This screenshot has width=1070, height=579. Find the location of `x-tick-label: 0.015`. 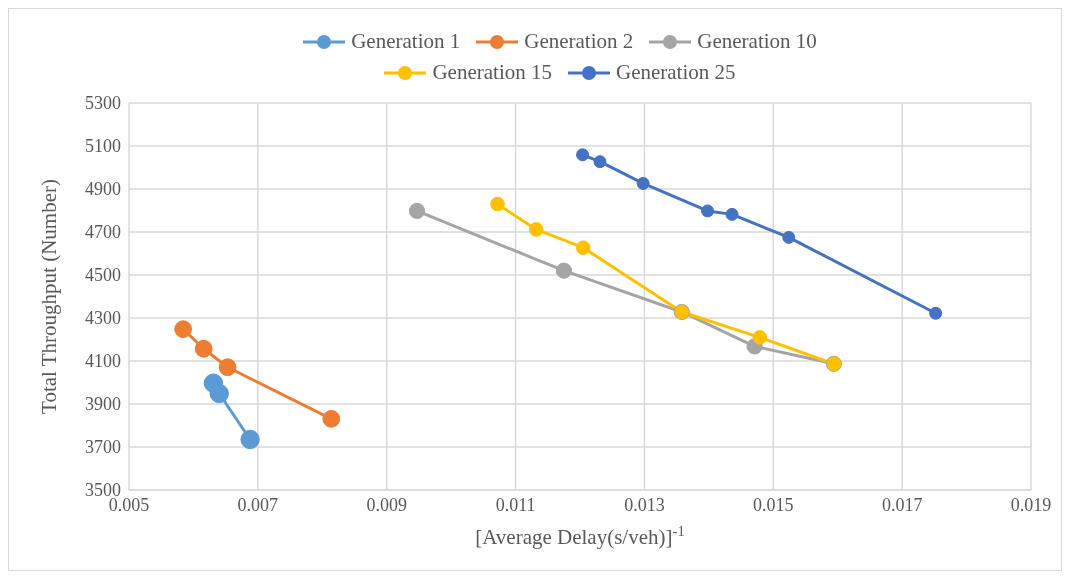

x-tick-label: 0.015 is located at coordinates (773, 504).